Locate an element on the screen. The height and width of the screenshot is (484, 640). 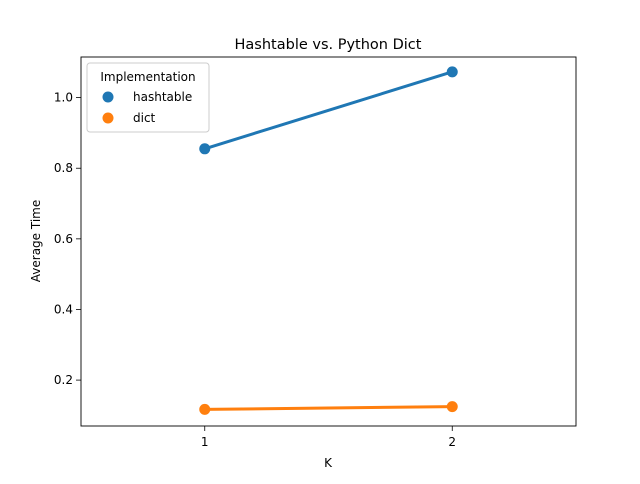
legend-marker-hashtable is located at coordinates (108, 97).